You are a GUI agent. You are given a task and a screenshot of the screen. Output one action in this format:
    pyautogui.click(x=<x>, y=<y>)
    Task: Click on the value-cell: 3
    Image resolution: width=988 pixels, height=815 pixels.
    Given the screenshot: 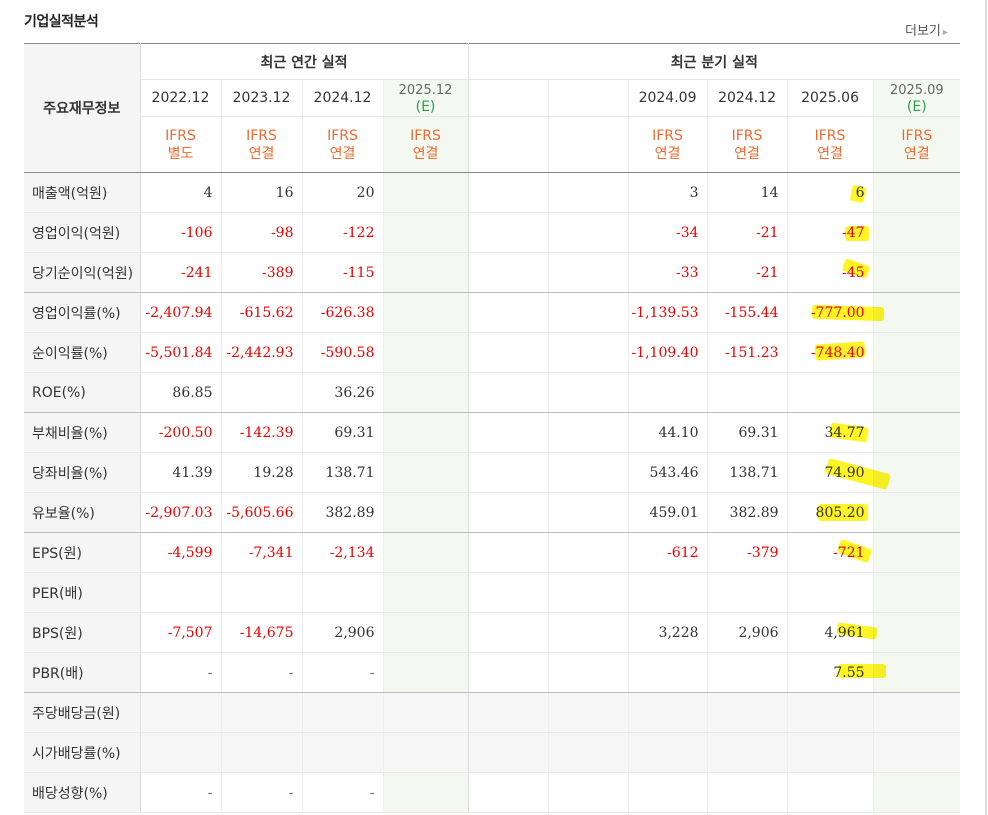 What is the action you would take?
    pyautogui.click(x=667, y=192)
    